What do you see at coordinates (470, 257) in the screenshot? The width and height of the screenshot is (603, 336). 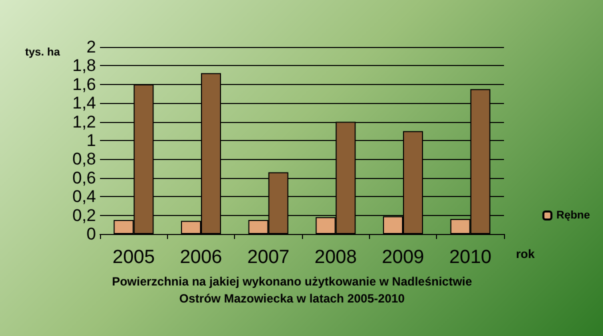 I see `x-tick-label: 2010` at bounding box center [470, 257].